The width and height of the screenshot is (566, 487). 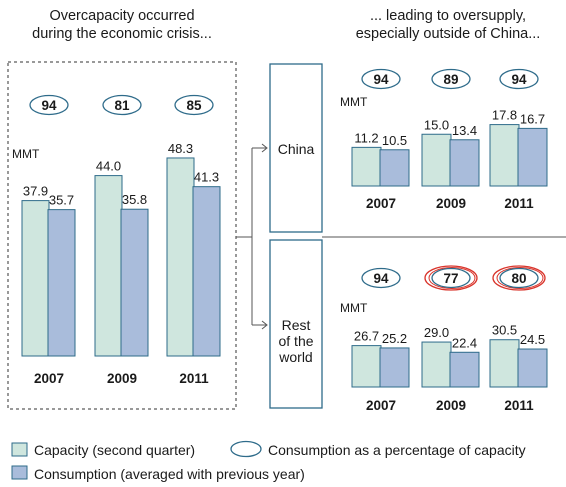 I want to click on legend-ratio-label: Consumption as a percentage of capacity, so click(x=397, y=450).